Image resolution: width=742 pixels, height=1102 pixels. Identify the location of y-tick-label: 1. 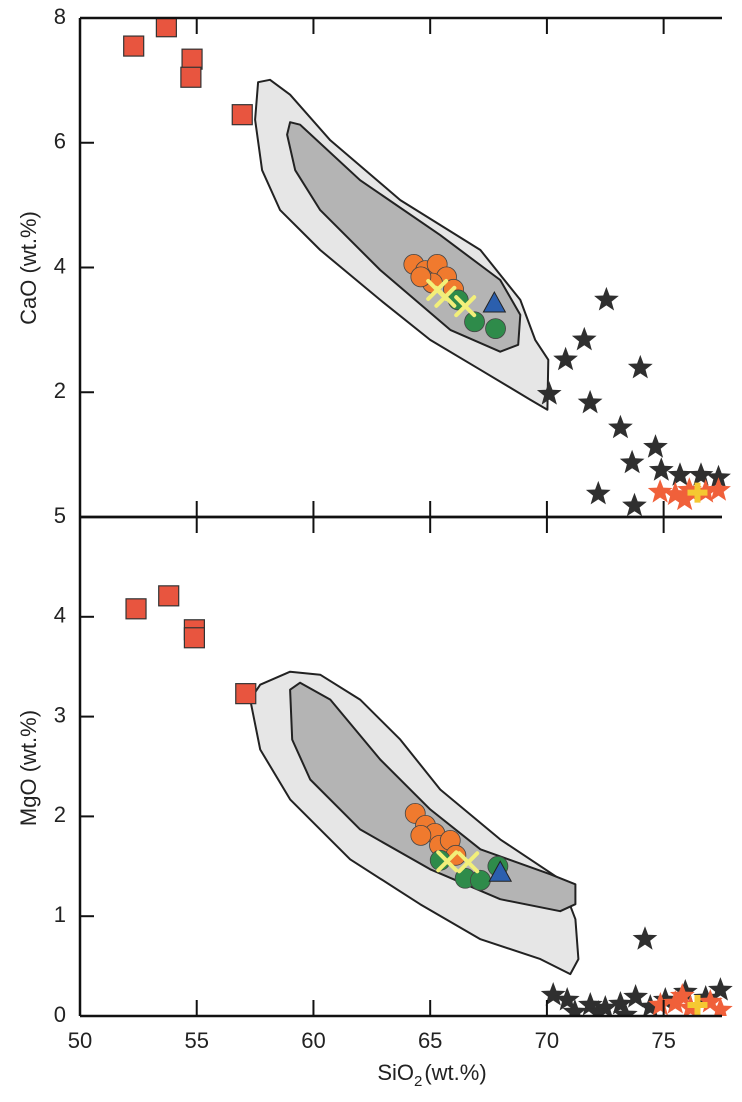
(60, 914).